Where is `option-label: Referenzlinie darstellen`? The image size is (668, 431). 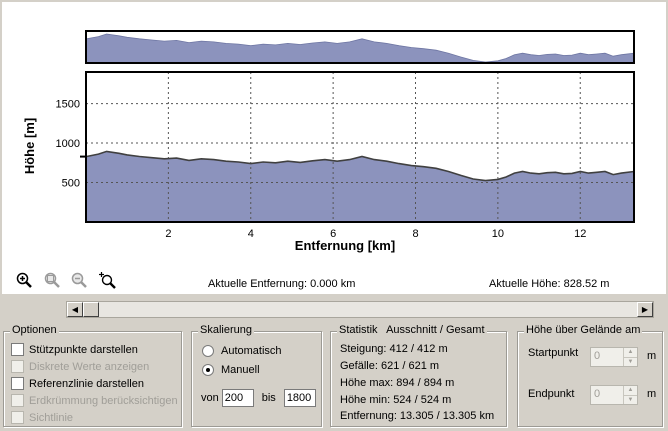 option-label: Referenzlinie darstellen is located at coordinates (86, 383).